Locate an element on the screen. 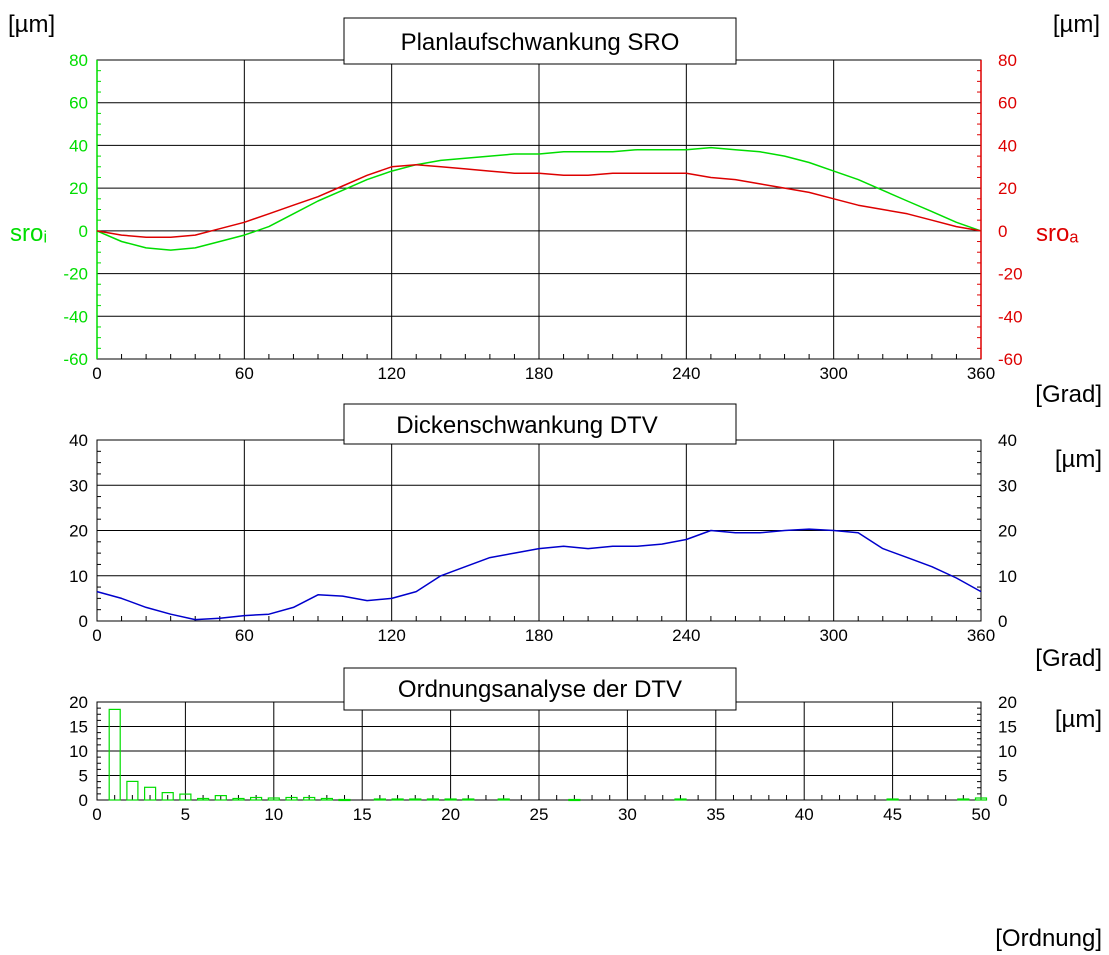 Image resolution: width=1109 pixels, height=955 pixels. order-y-tick-label-left: 10 is located at coordinates (78, 751).